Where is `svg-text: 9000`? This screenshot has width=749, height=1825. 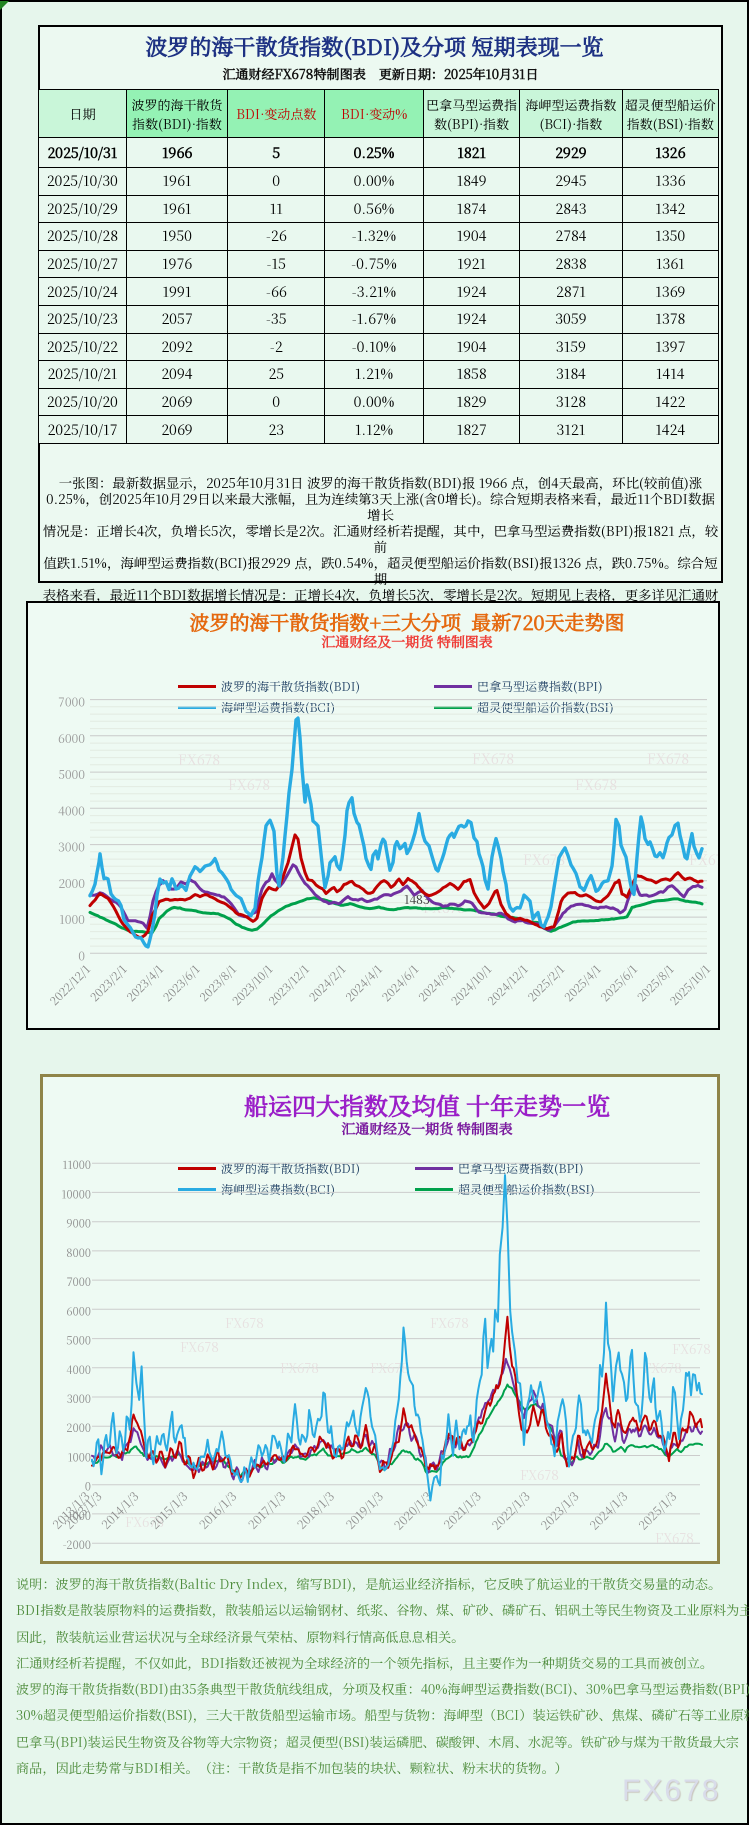 svg-text: 9000 is located at coordinates (78, 1224).